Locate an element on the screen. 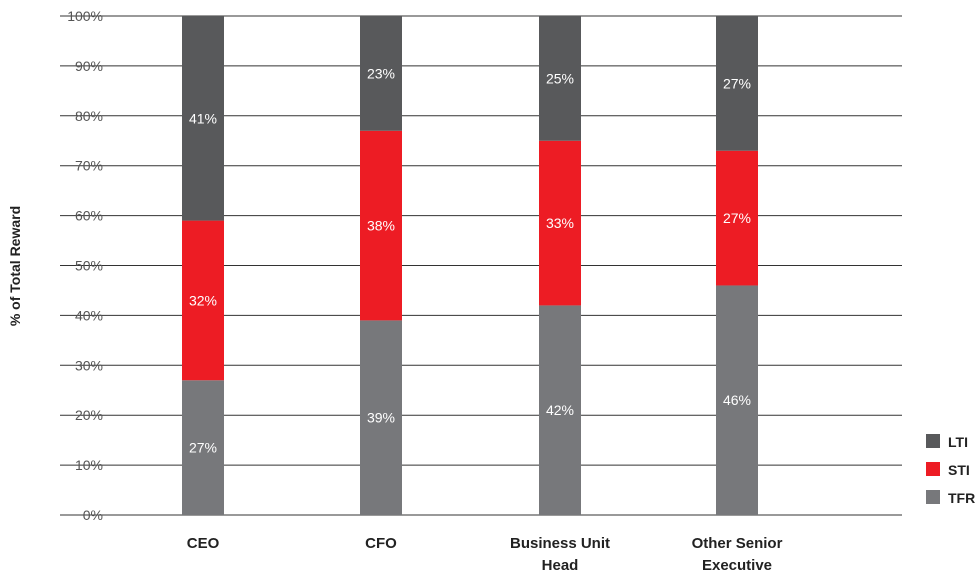 The width and height of the screenshot is (977, 574). y-tick-label: 90% is located at coordinates (89, 66).